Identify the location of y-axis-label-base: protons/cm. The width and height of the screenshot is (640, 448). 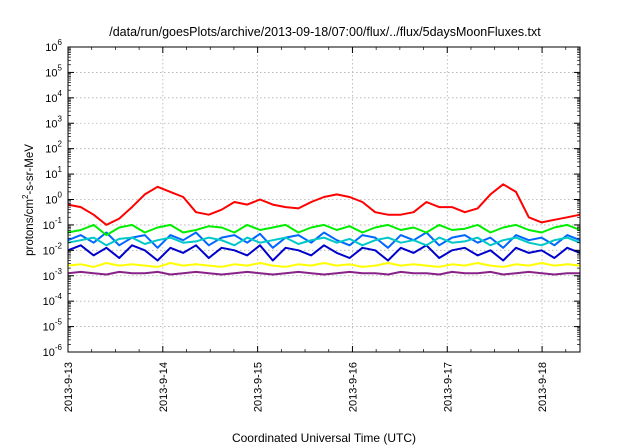
(30, 227).